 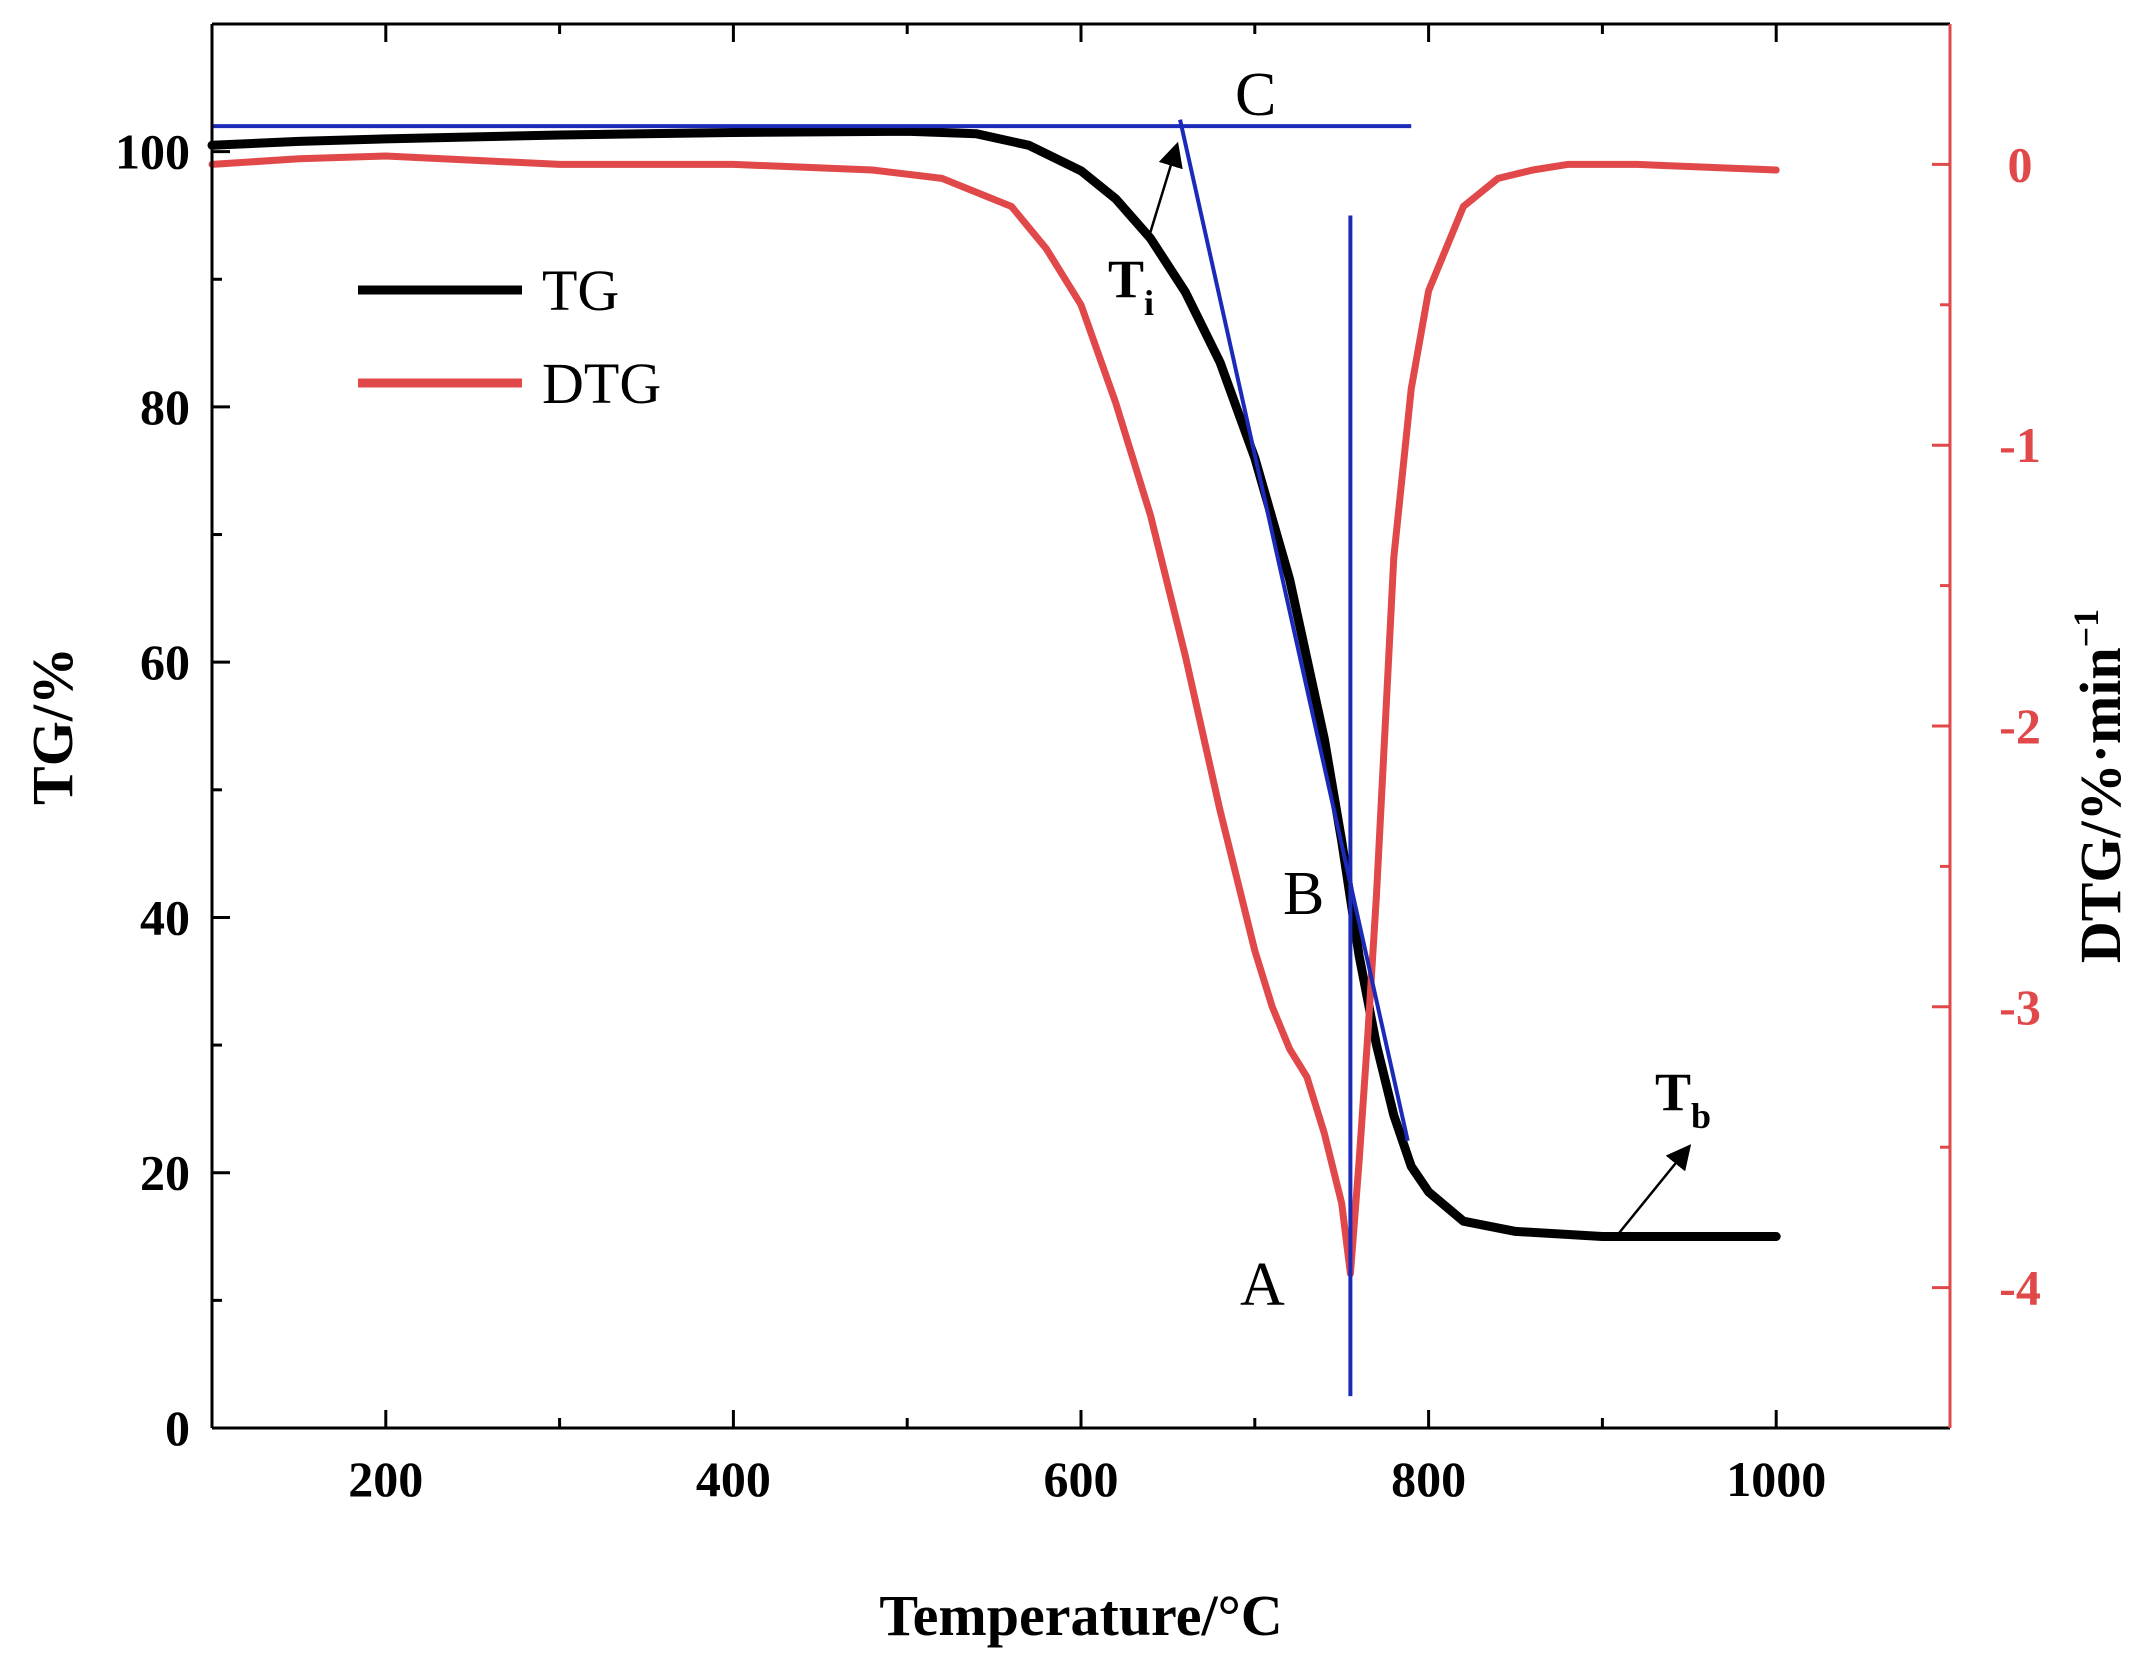 I want to click on y-left-tick-label: 40, so click(x=165, y=917).